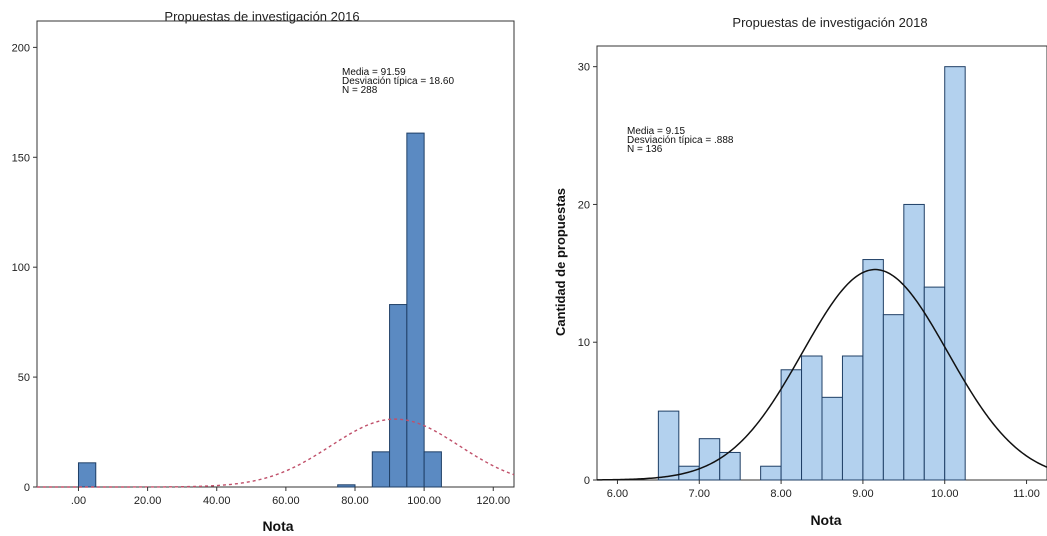 The width and height of the screenshot is (1047, 536). Describe the element at coordinates (823, 490) in the screenshot. I see `x-ticks: 6.00 7.00 8.00 9.00 10.00 11.00` at that location.